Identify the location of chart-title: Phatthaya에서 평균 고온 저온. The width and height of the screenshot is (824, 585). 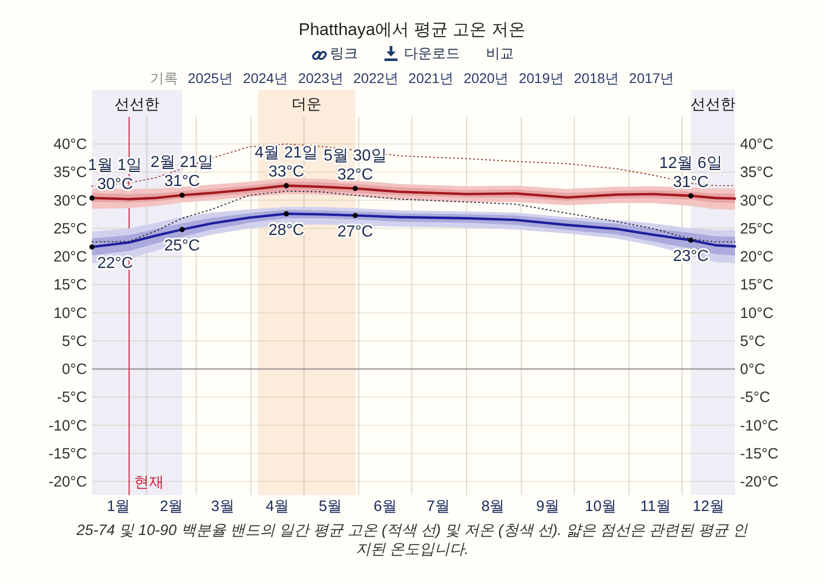
(412, 29).